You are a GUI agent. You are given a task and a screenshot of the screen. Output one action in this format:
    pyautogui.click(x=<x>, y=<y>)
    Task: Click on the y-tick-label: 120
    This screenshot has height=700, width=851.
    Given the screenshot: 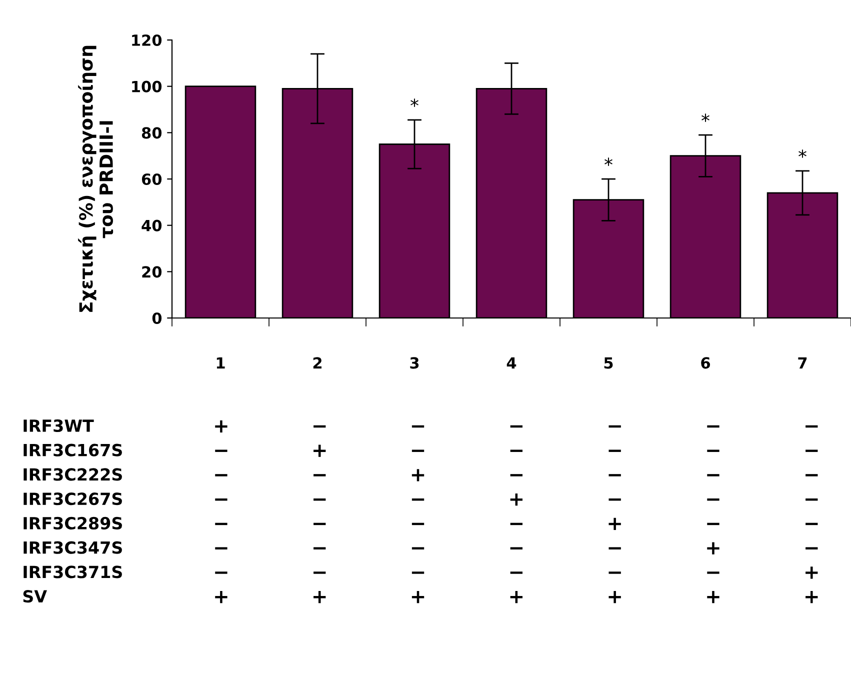 What is the action you would take?
    pyautogui.click(x=147, y=40)
    